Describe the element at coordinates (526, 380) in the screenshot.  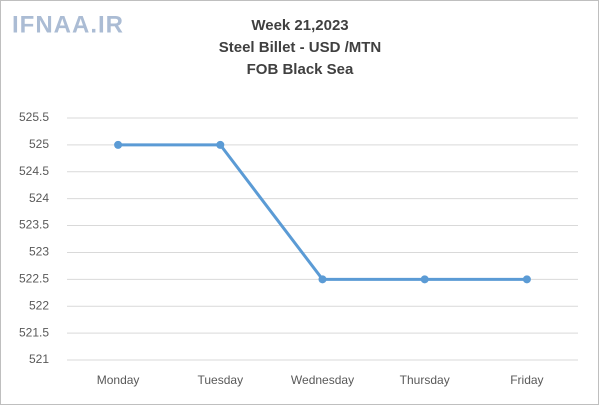
I see `x-tick-label: Friday` at that location.